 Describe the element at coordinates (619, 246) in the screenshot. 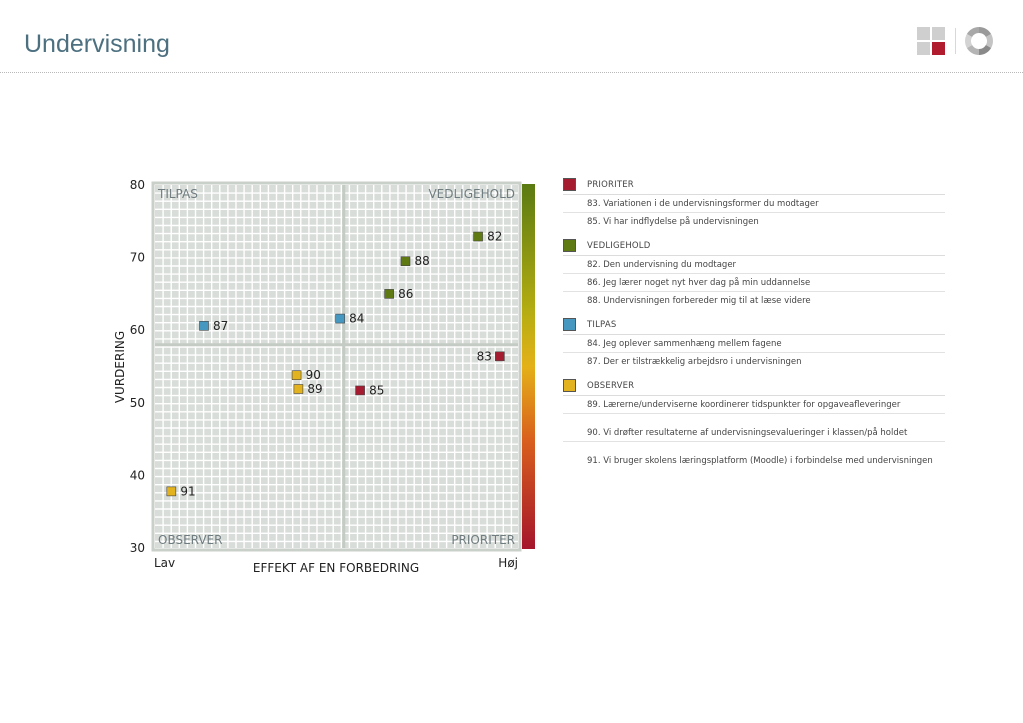

I see `legend-group-title: VEDLIGEHOLD` at that location.